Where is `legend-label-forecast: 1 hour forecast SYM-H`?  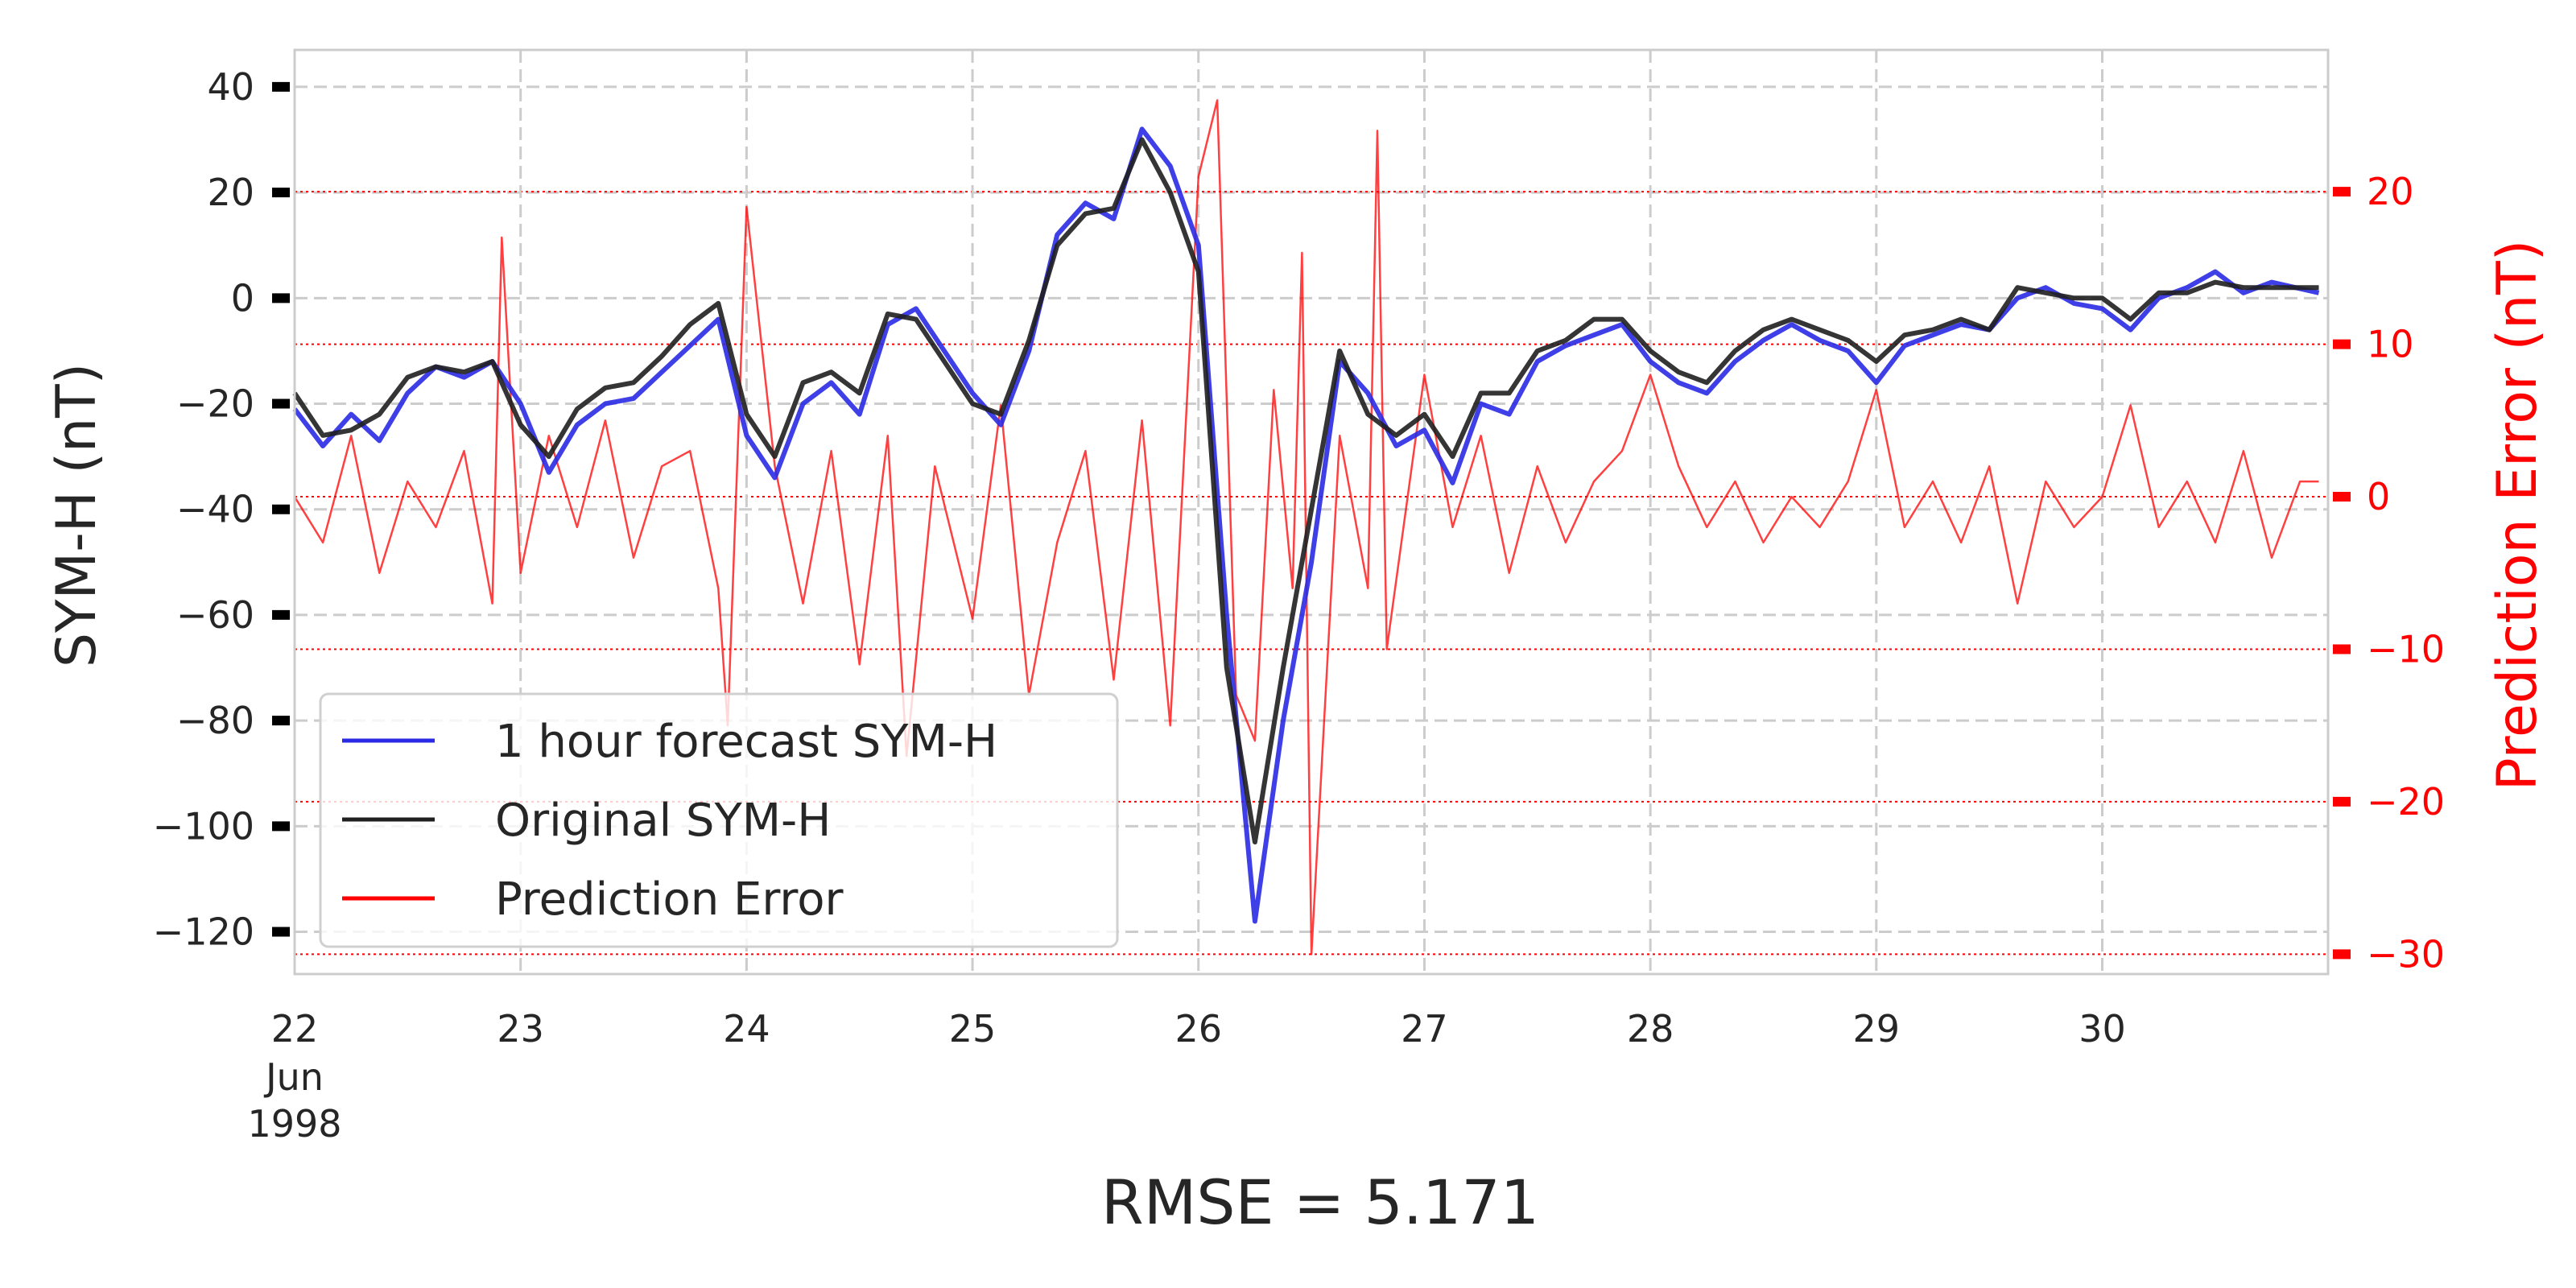 legend-label-forecast: 1 hour forecast SYM-H is located at coordinates (746, 742).